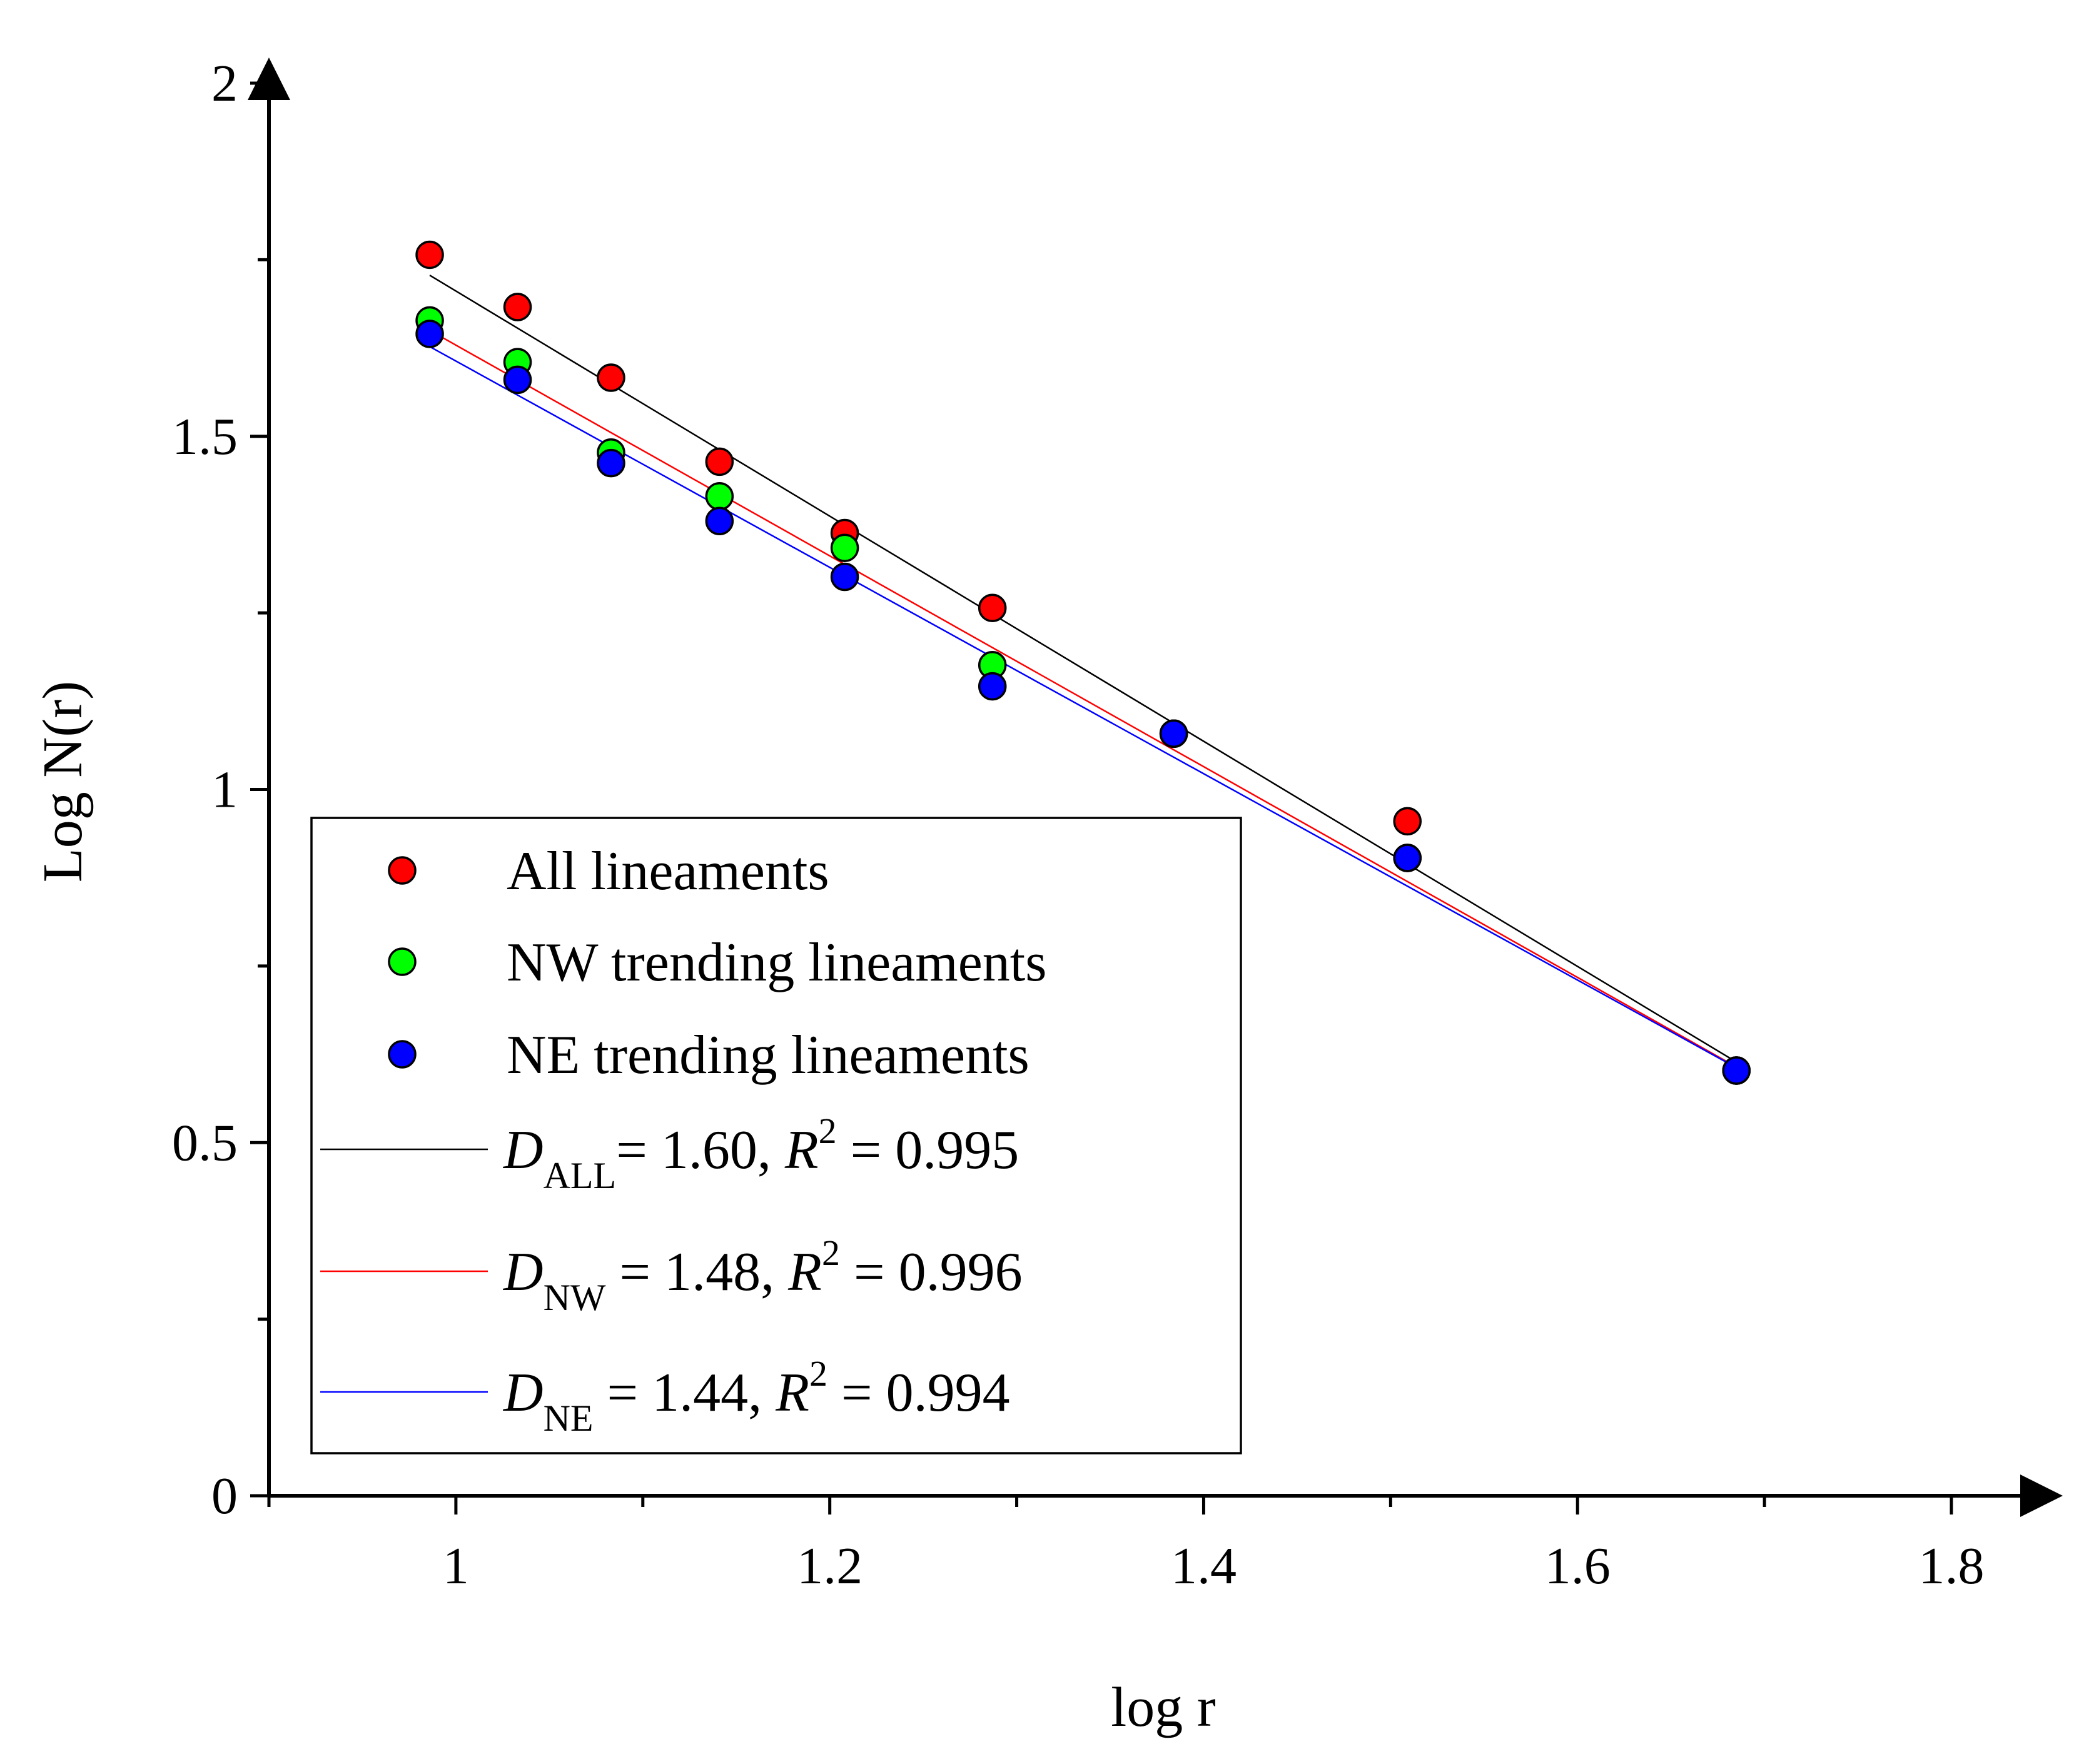 The width and height of the screenshot is (2074, 1764). I want to click on y-tick-label: 0, so click(224, 1496).